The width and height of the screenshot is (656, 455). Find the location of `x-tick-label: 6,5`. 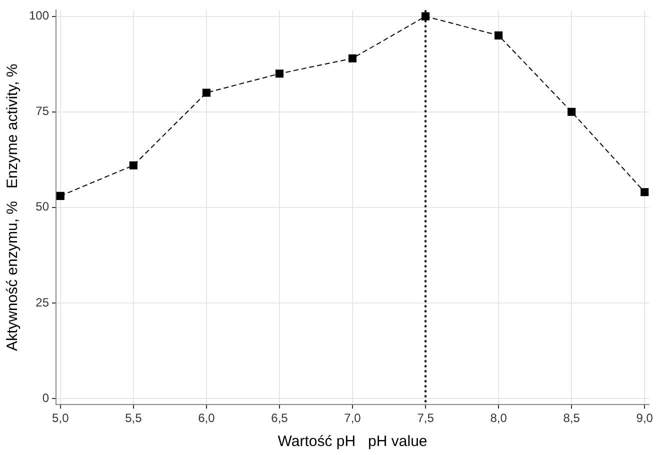

x-tick-label: 6,5 is located at coordinates (279, 418).